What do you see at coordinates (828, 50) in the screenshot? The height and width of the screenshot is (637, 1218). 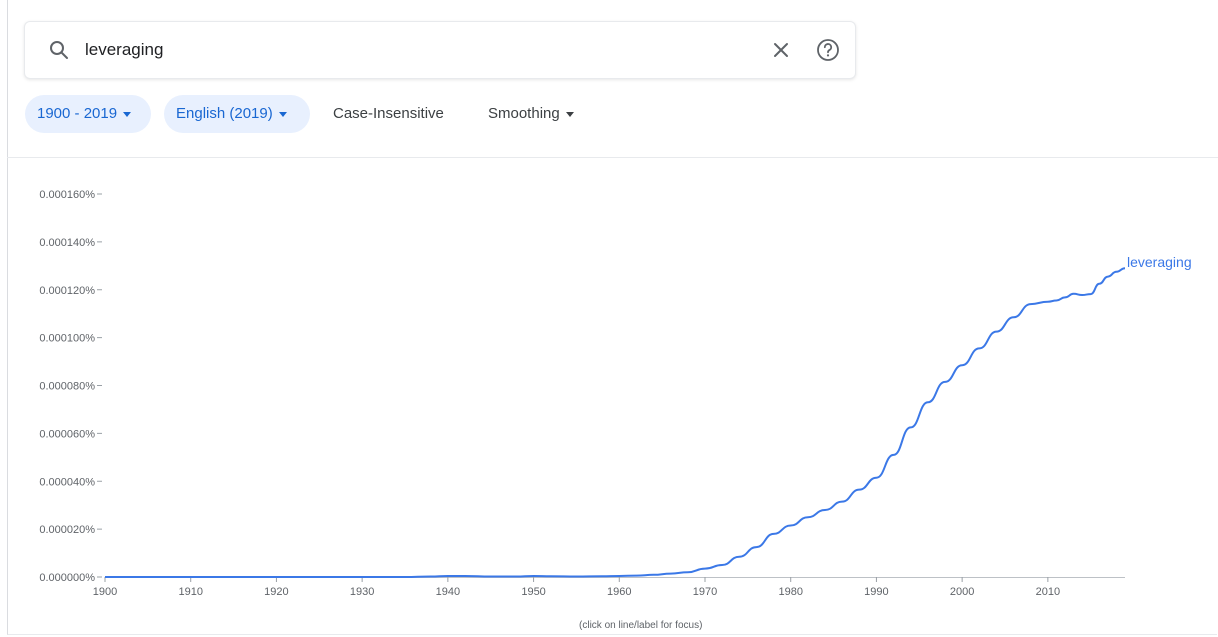 I see `help-circle-icon` at bounding box center [828, 50].